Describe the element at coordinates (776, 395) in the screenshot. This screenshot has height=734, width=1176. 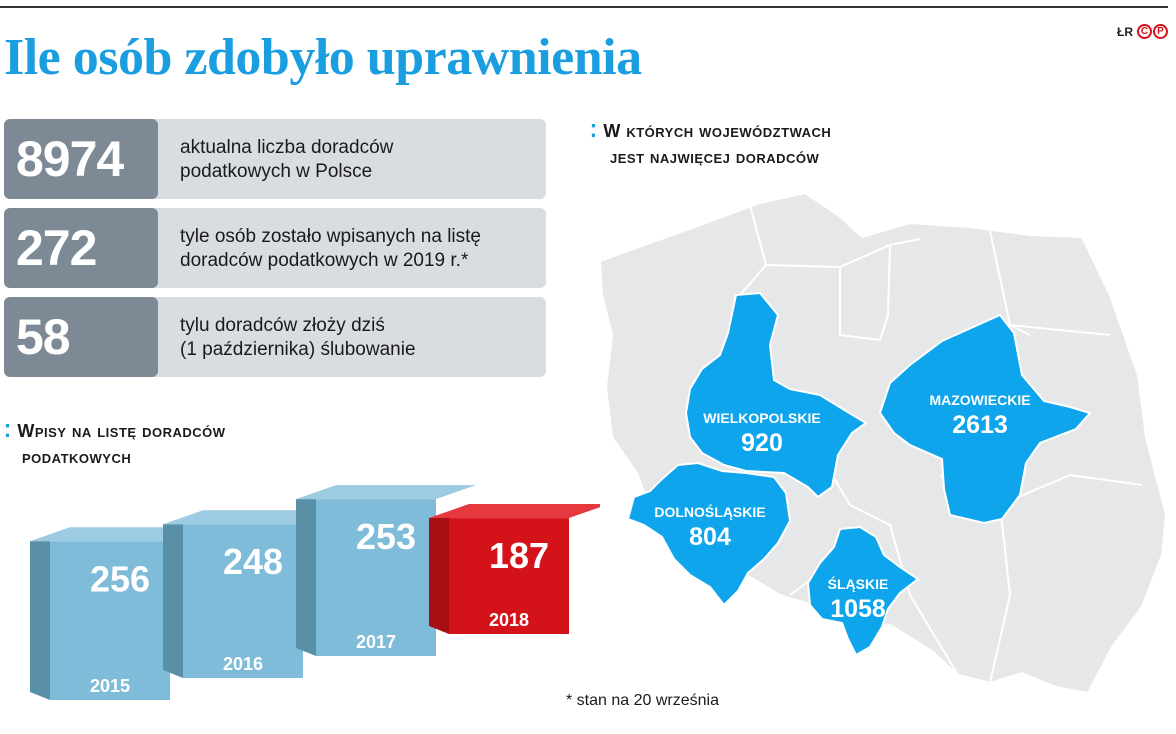
I see `region-wielkopolskie` at that location.